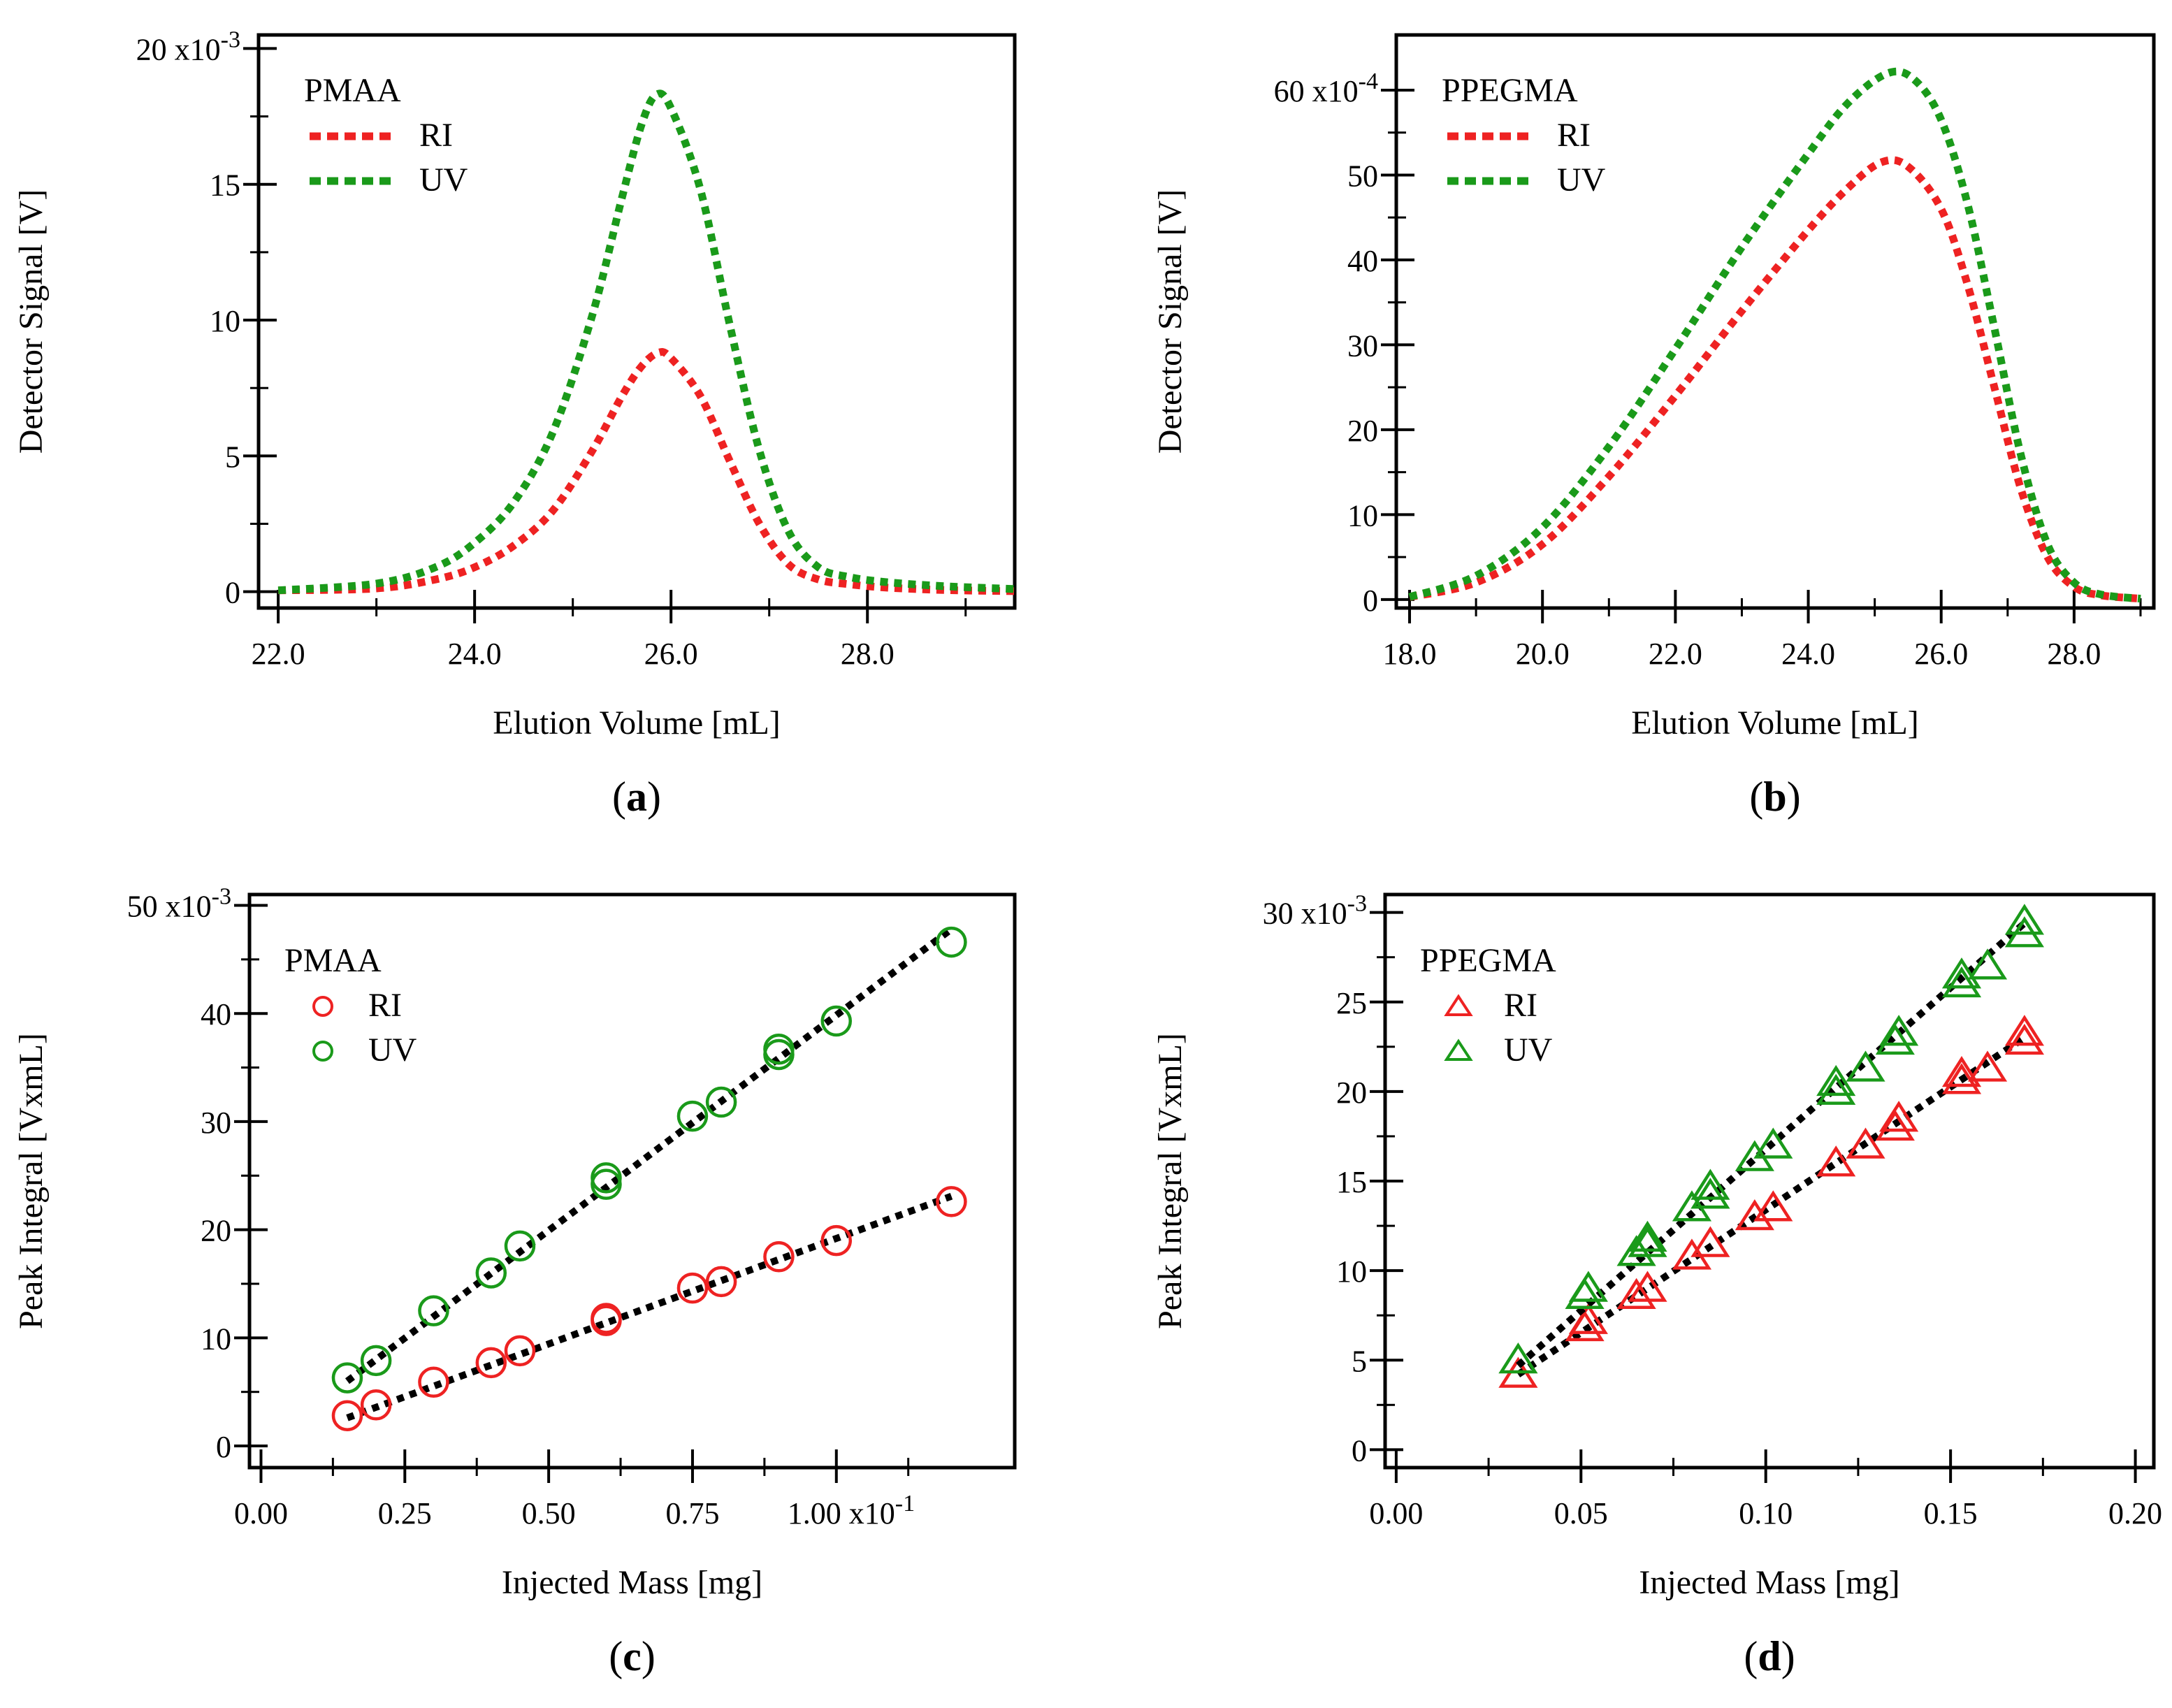  I want to click on x-tick-label: 0.50, so click(549, 1513).